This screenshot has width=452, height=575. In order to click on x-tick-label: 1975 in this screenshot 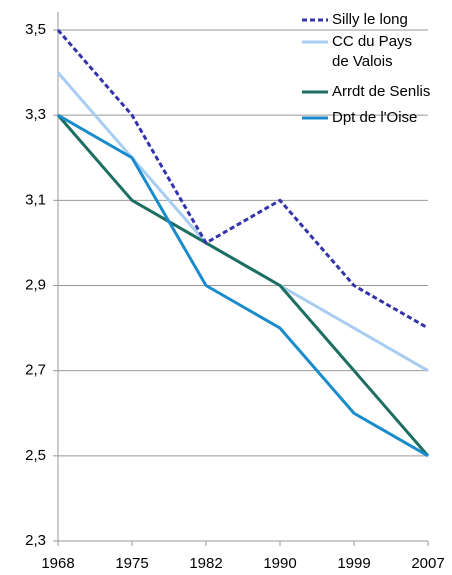, I will do `click(131, 563)`.